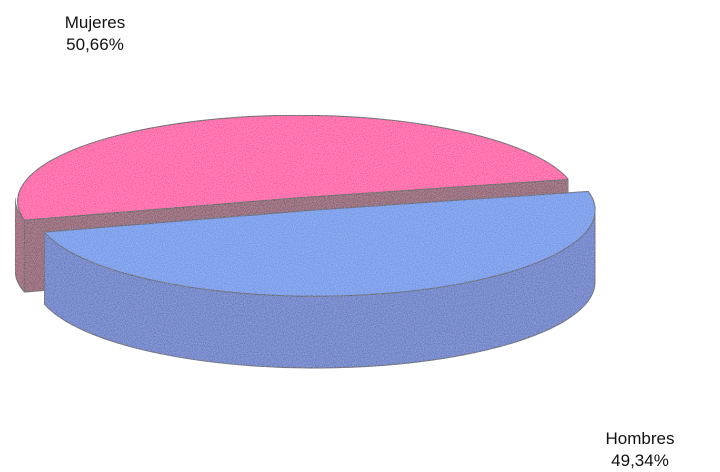 Image resolution: width=720 pixels, height=472 pixels. I want to click on data-label-hombres: Hombres 49,34%, so click(640, 450).